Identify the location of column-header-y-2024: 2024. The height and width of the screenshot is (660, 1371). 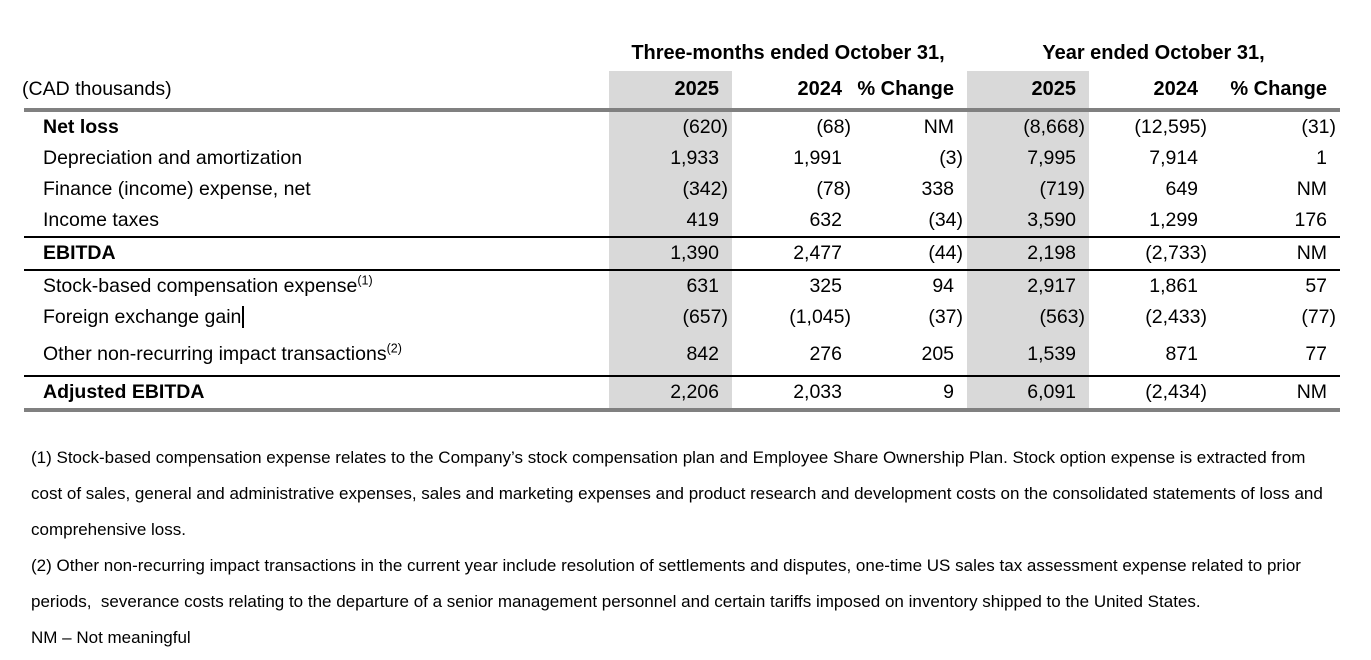
(1150, 91).